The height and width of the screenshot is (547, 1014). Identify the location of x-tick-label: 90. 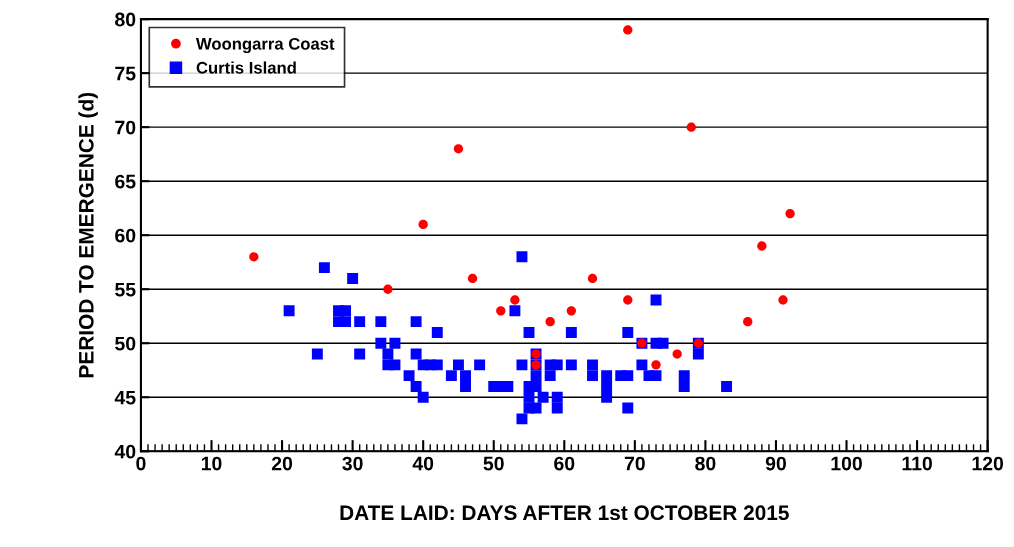
(775, 463).